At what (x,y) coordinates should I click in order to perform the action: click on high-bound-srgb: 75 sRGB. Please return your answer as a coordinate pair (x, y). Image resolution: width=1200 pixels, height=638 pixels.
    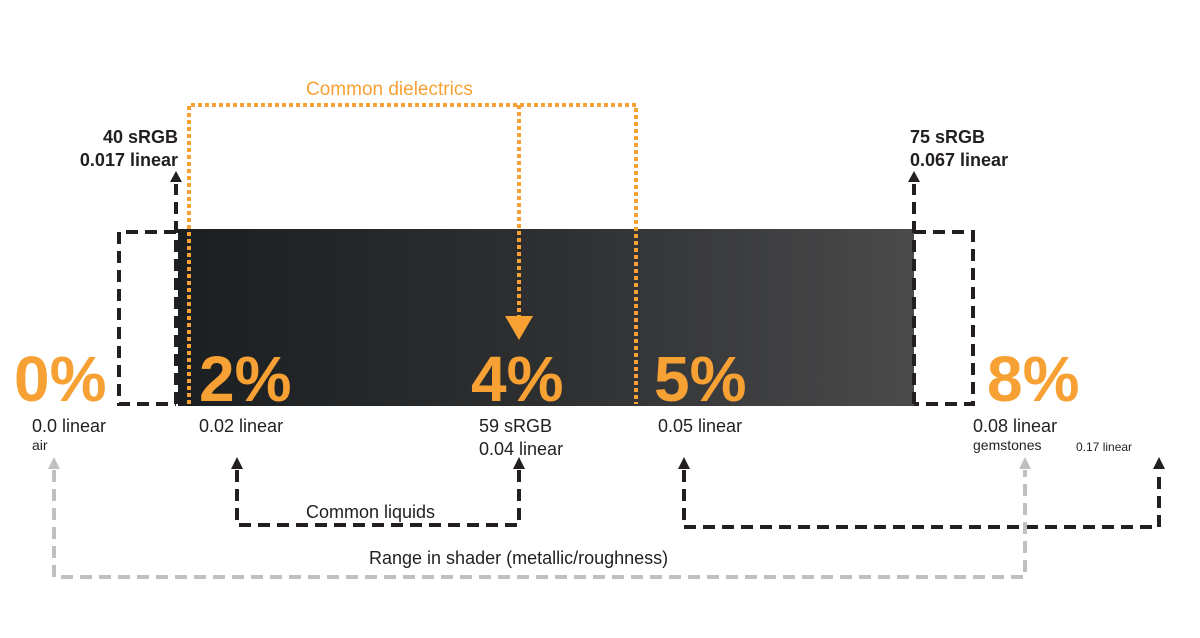
    Looking at the image, I should click on (948, 137).